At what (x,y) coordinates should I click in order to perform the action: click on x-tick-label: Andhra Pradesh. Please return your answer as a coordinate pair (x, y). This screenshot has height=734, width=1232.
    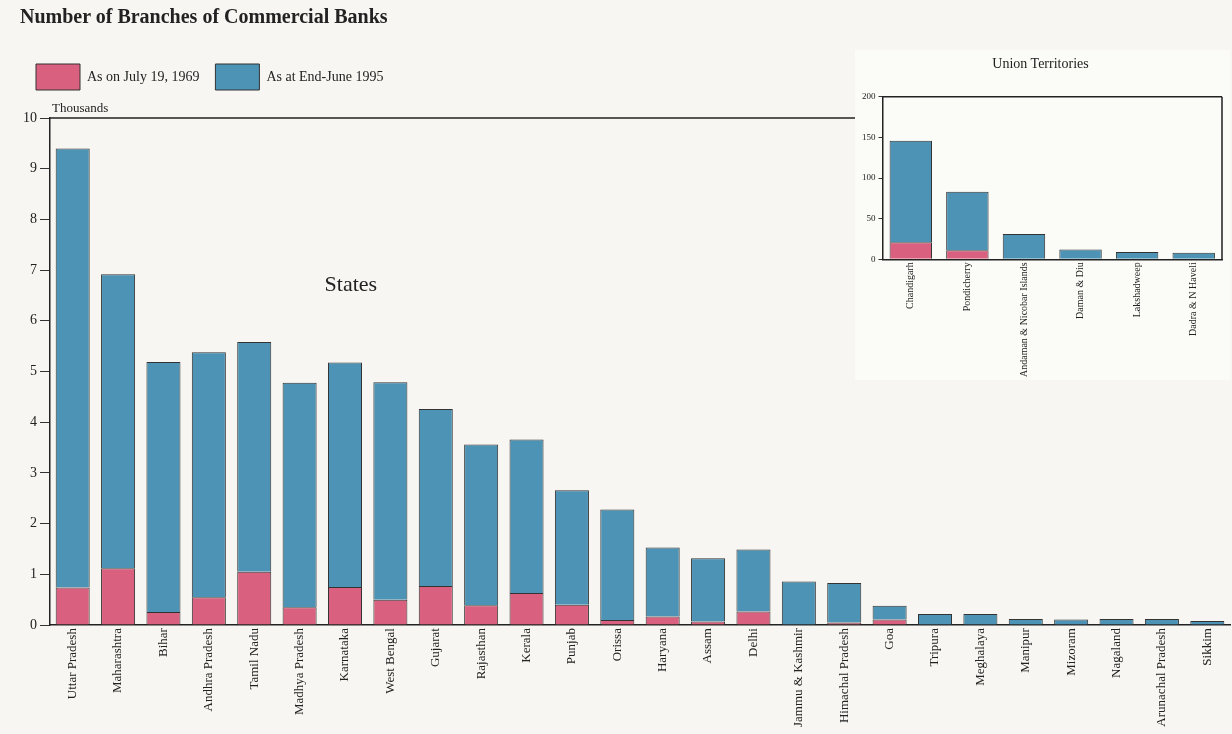
    Looking at the image, I should click on (208, 669).